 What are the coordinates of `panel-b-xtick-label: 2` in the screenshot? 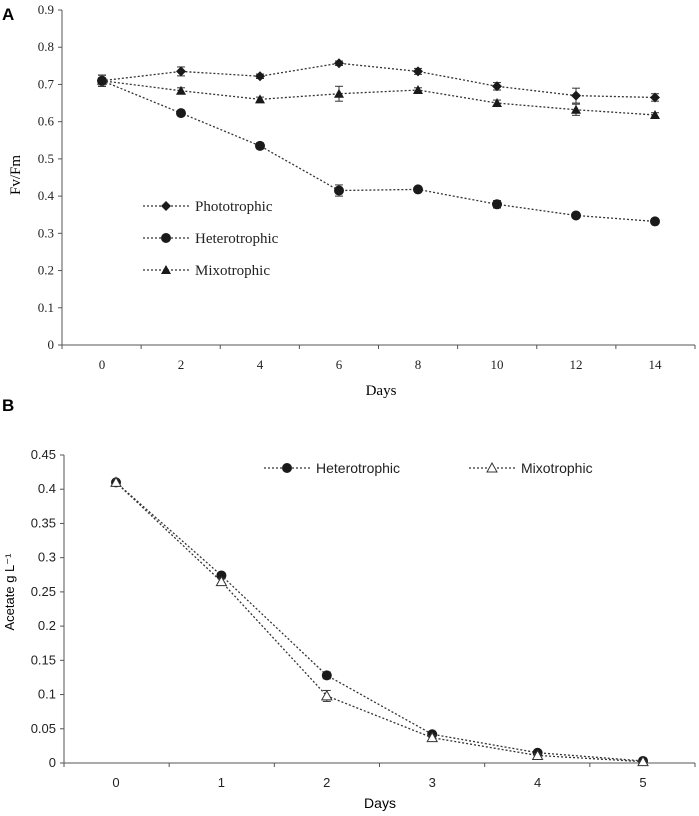 It's located at (326, 782).